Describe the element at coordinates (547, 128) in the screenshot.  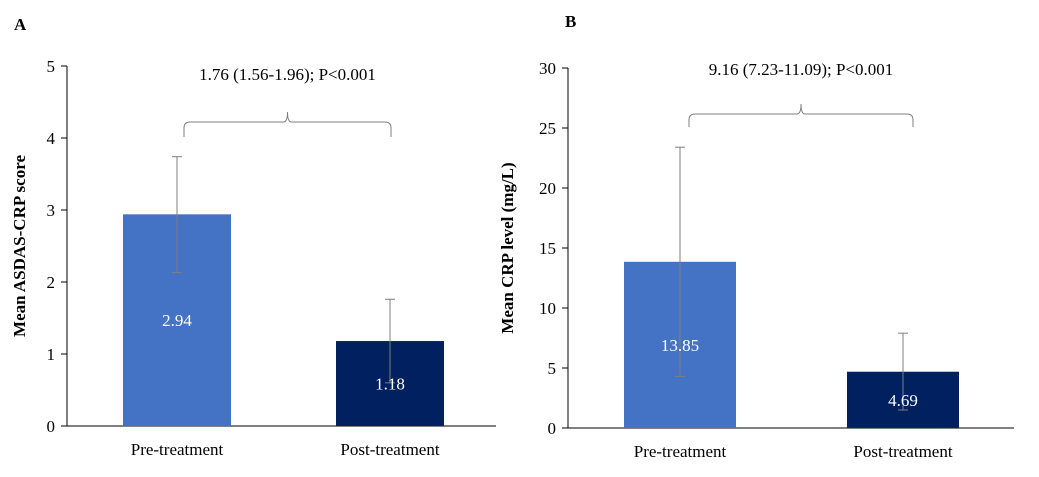
I see `y-tick-label: 25` at that location.